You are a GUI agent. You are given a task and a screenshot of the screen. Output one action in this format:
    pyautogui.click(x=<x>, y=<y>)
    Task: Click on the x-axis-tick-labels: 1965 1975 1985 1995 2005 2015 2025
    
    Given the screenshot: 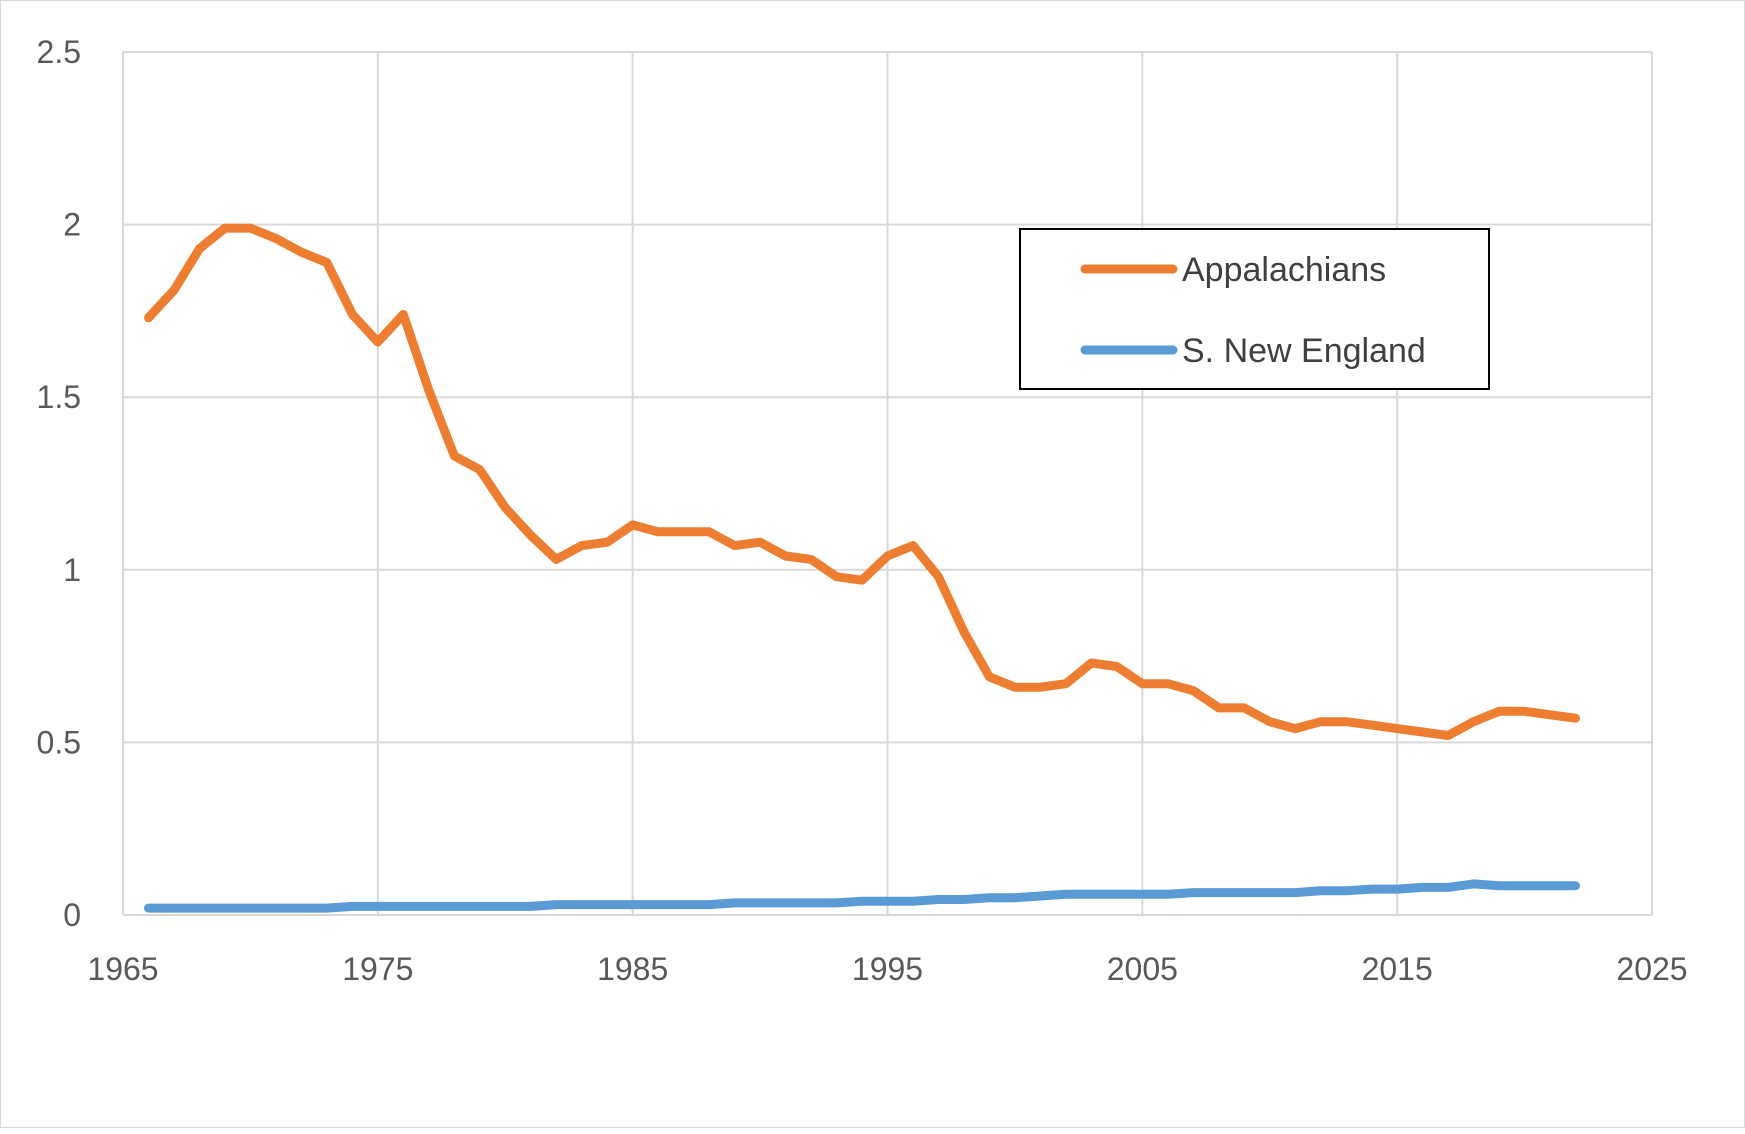 What is the action you would take?
    pyautogui.click(x=887, y=969)
    